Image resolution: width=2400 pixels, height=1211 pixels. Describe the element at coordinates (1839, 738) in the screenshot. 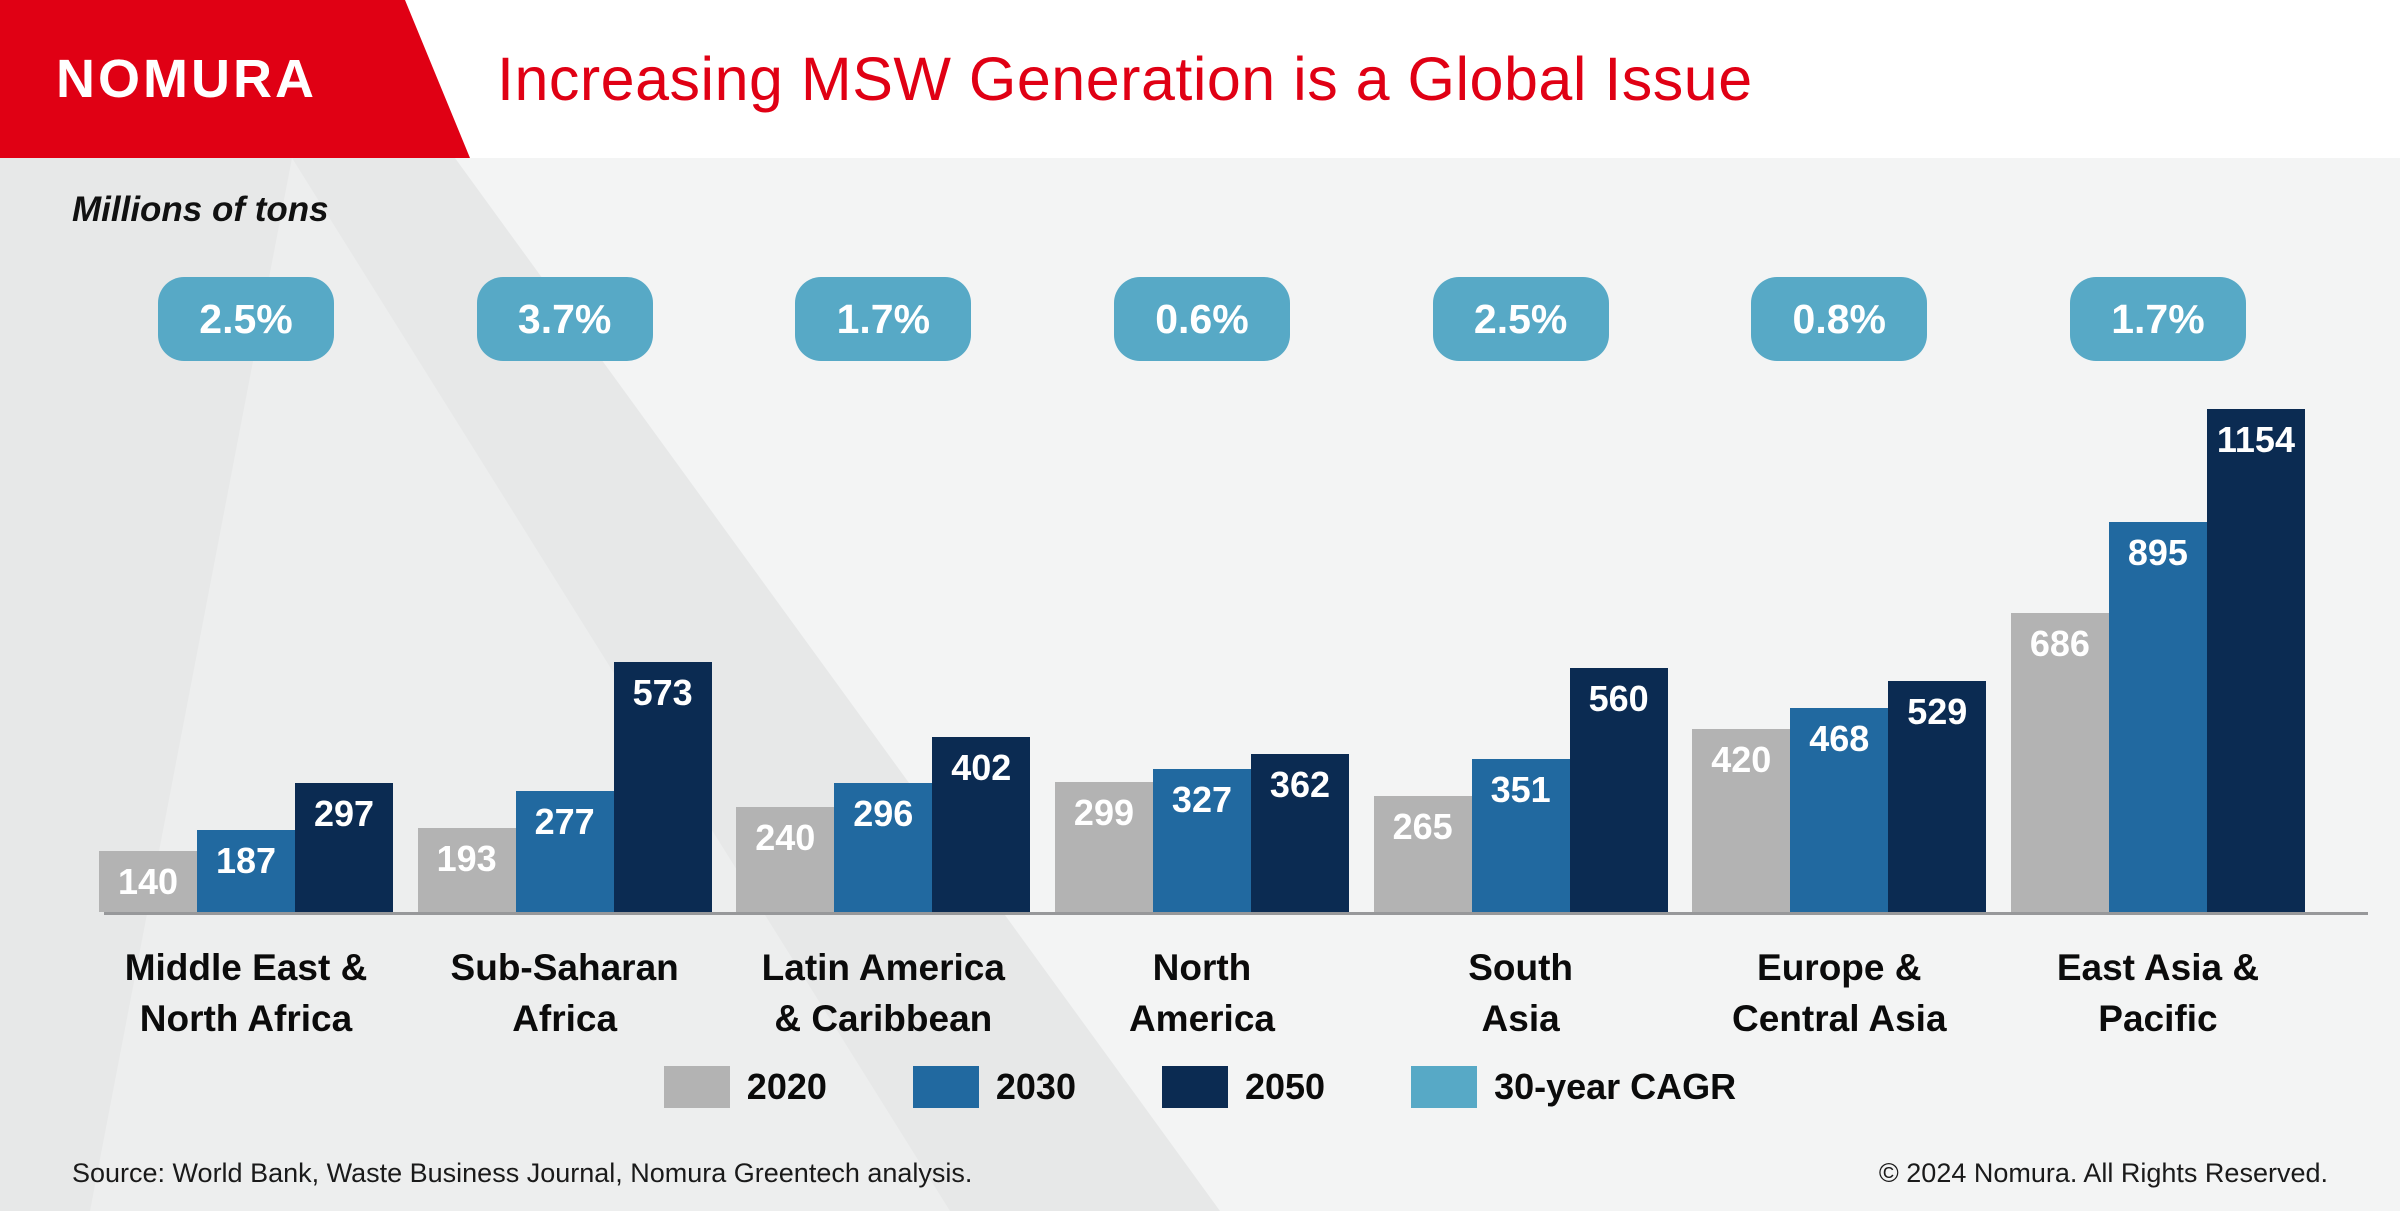

I see `bar-value: 468` at that location.